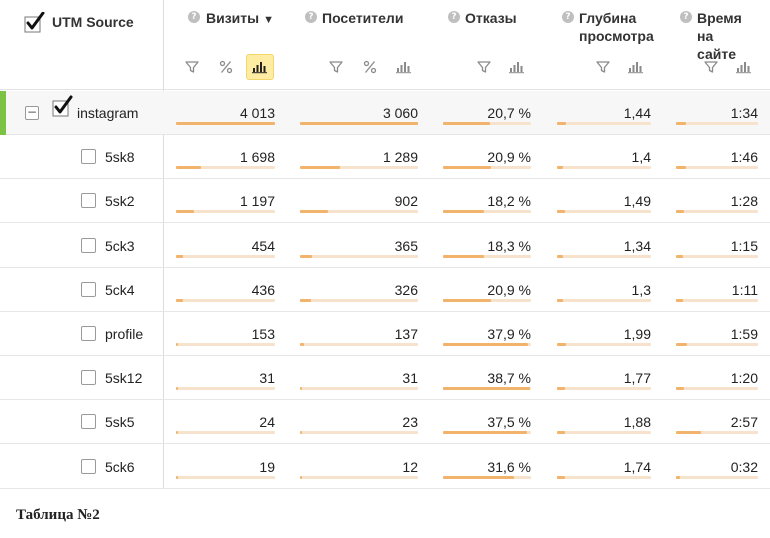 The width and height of the screenshot is (770, 538). Describe the element at coordinates (120, 422) in the screenshot. I see `utm-source-label: 5sk5` at that location.